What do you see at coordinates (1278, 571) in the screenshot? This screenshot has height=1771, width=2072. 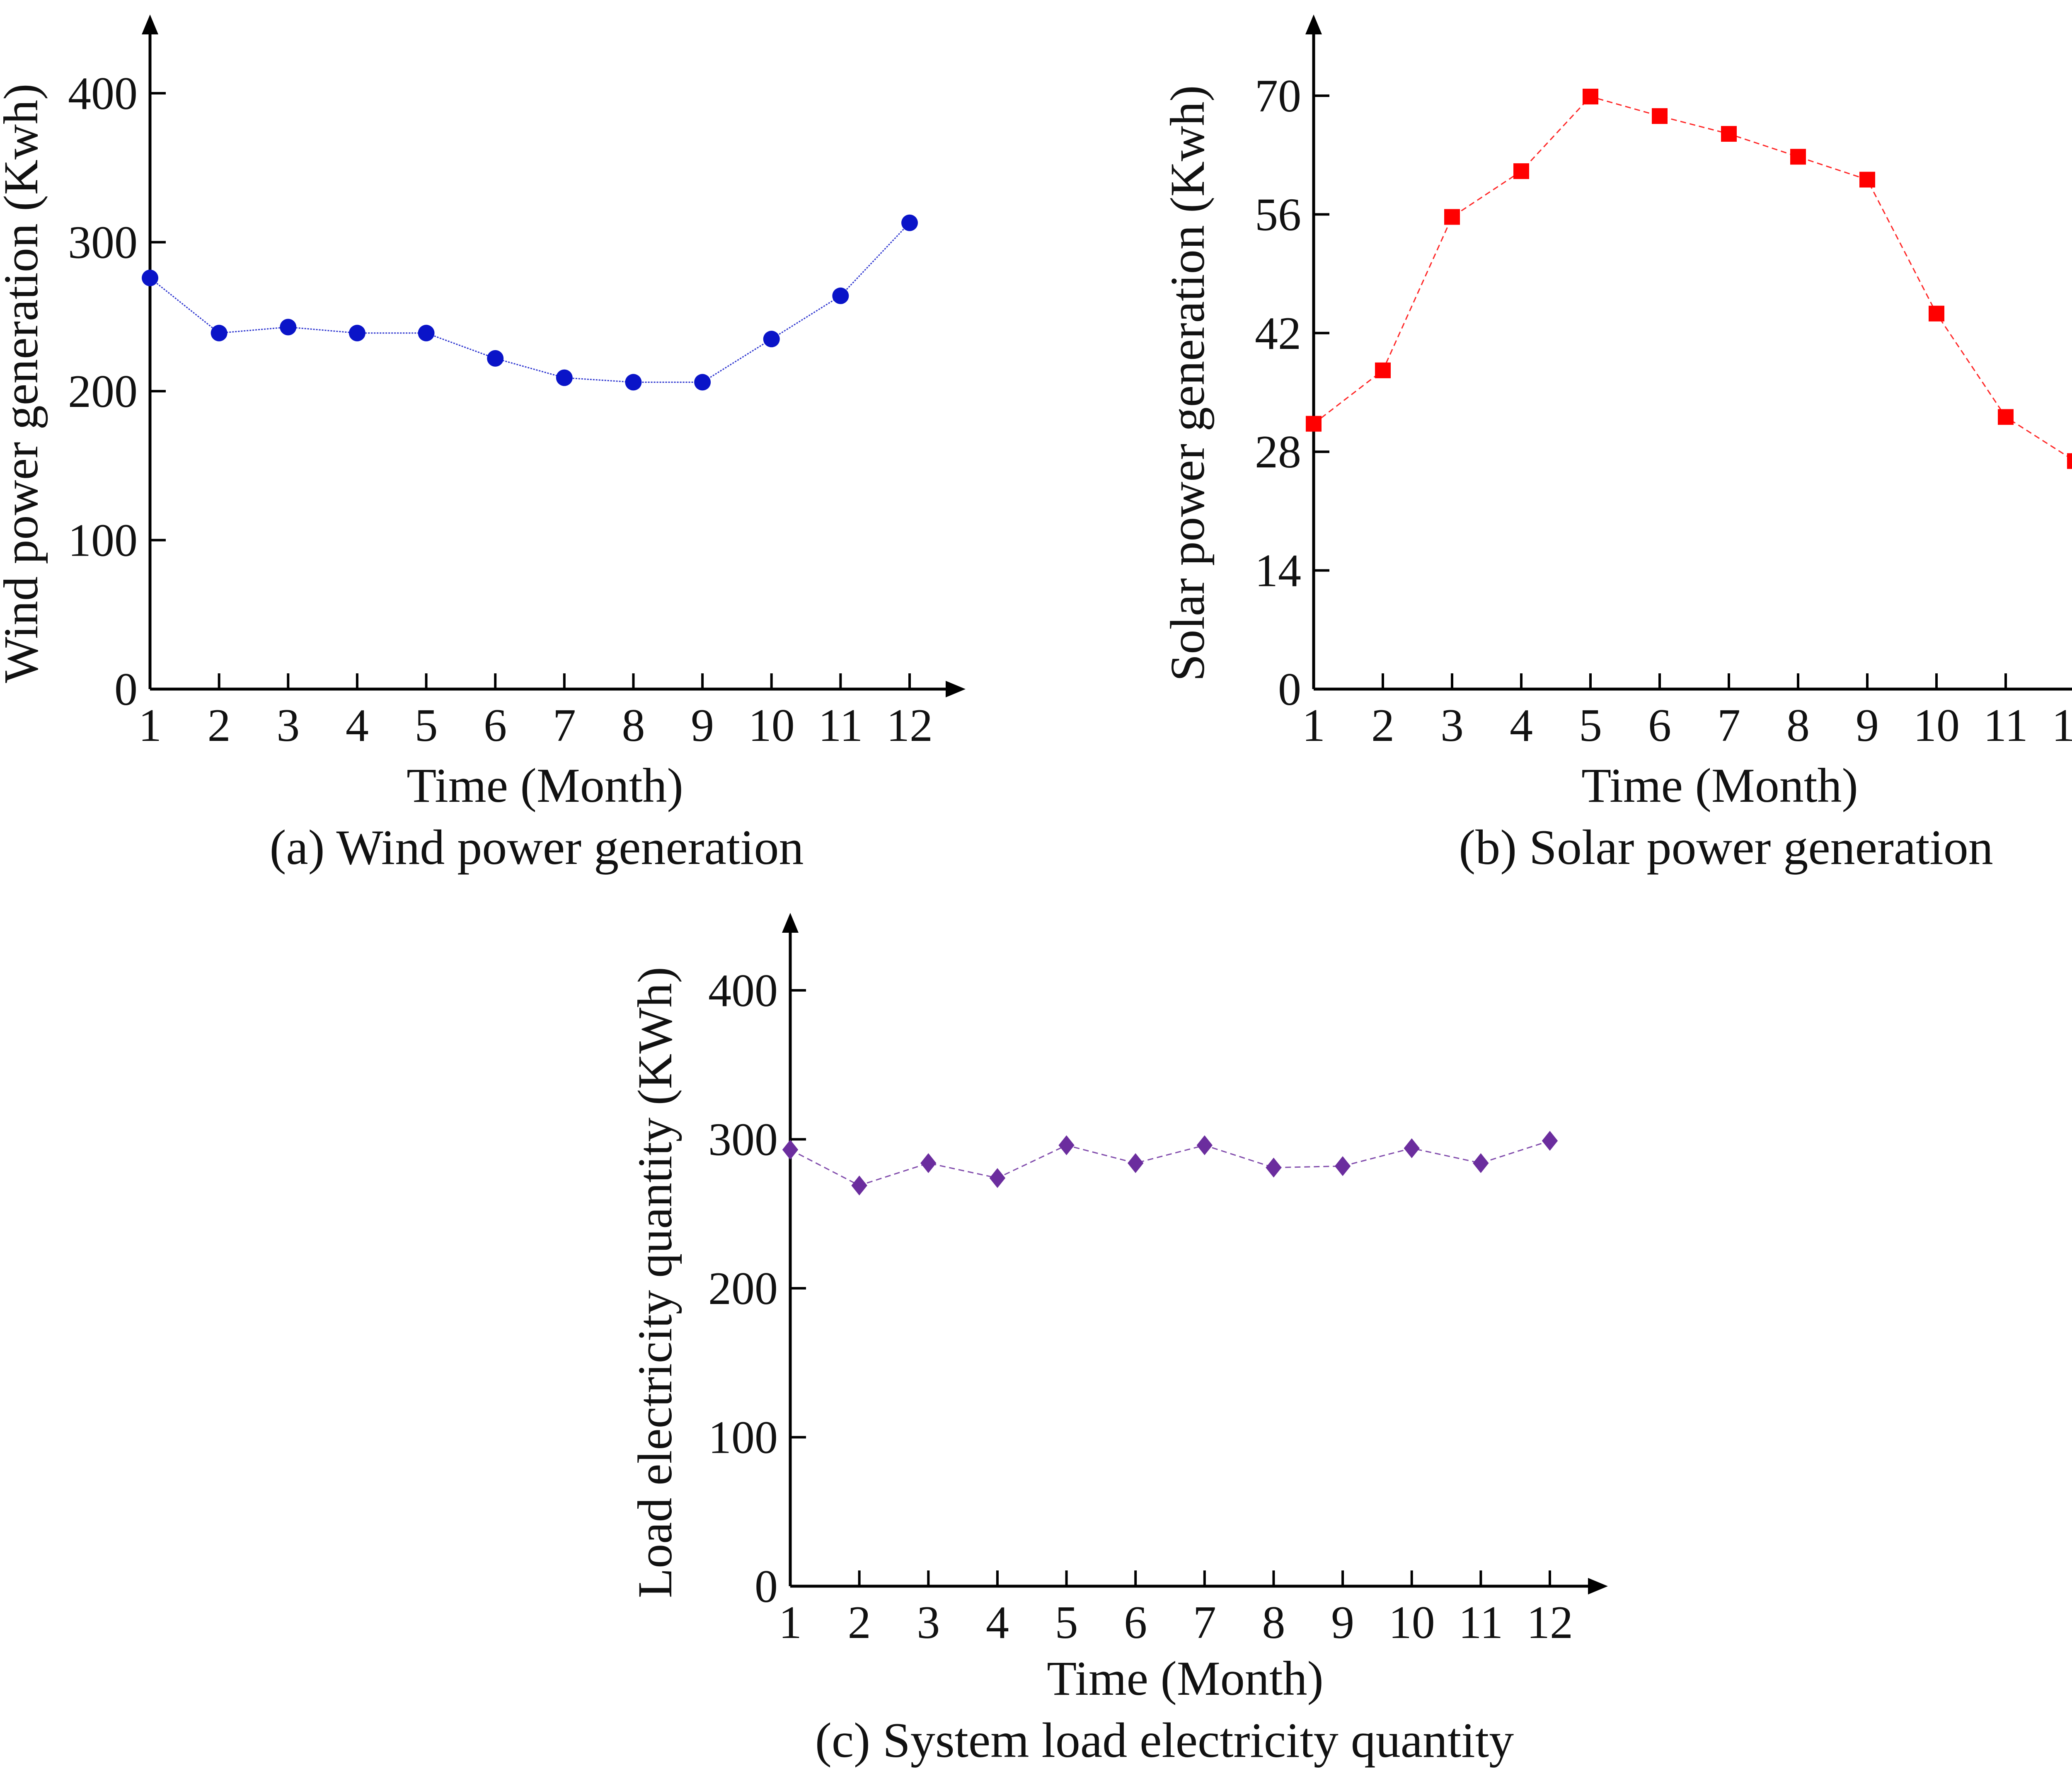 I see `y-tick-label: 14` at bounding box center [1278, 571].